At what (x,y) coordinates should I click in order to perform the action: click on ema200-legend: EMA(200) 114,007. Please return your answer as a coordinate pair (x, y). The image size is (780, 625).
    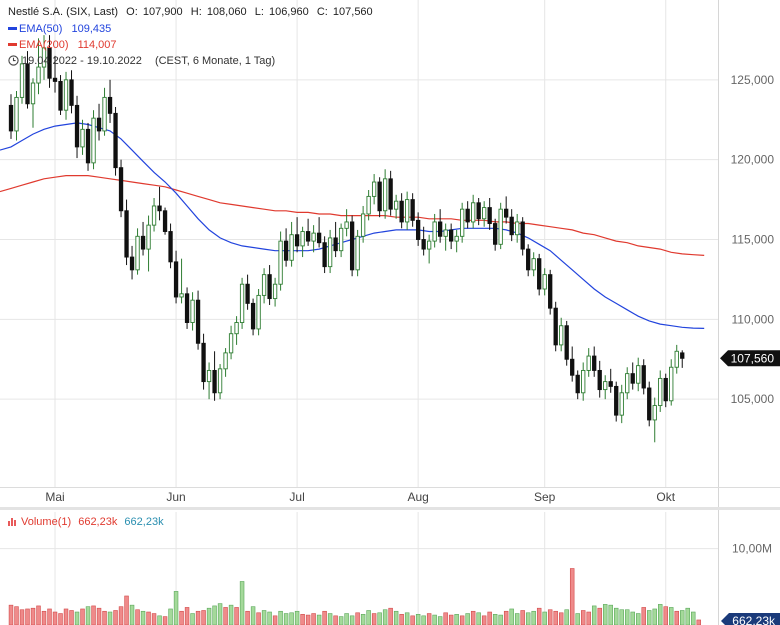
    Looking at the image, I should click on (63, 45).